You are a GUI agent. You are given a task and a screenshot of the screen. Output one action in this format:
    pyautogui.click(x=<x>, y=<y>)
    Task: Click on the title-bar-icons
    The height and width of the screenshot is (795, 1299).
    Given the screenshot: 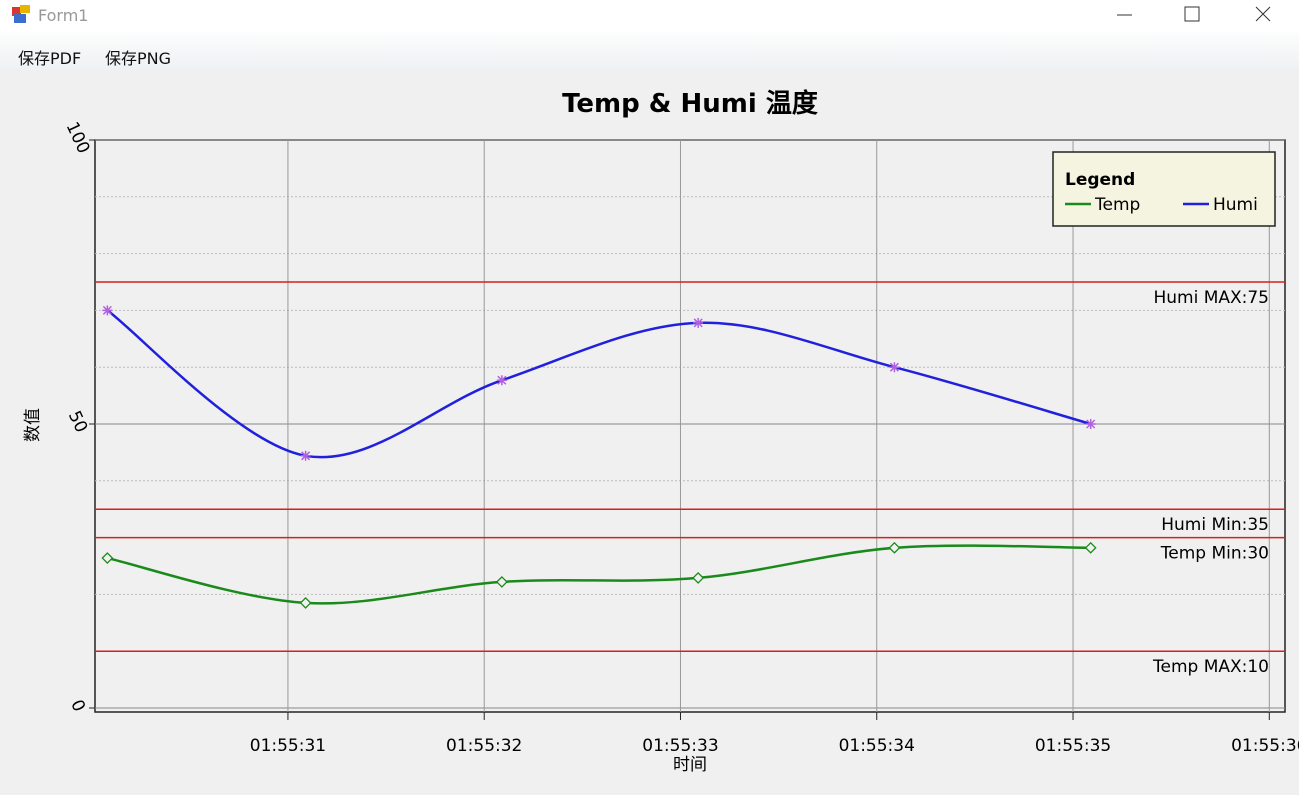 What is the action you would take?
    pyautogui.click(x=641, y=14)
    